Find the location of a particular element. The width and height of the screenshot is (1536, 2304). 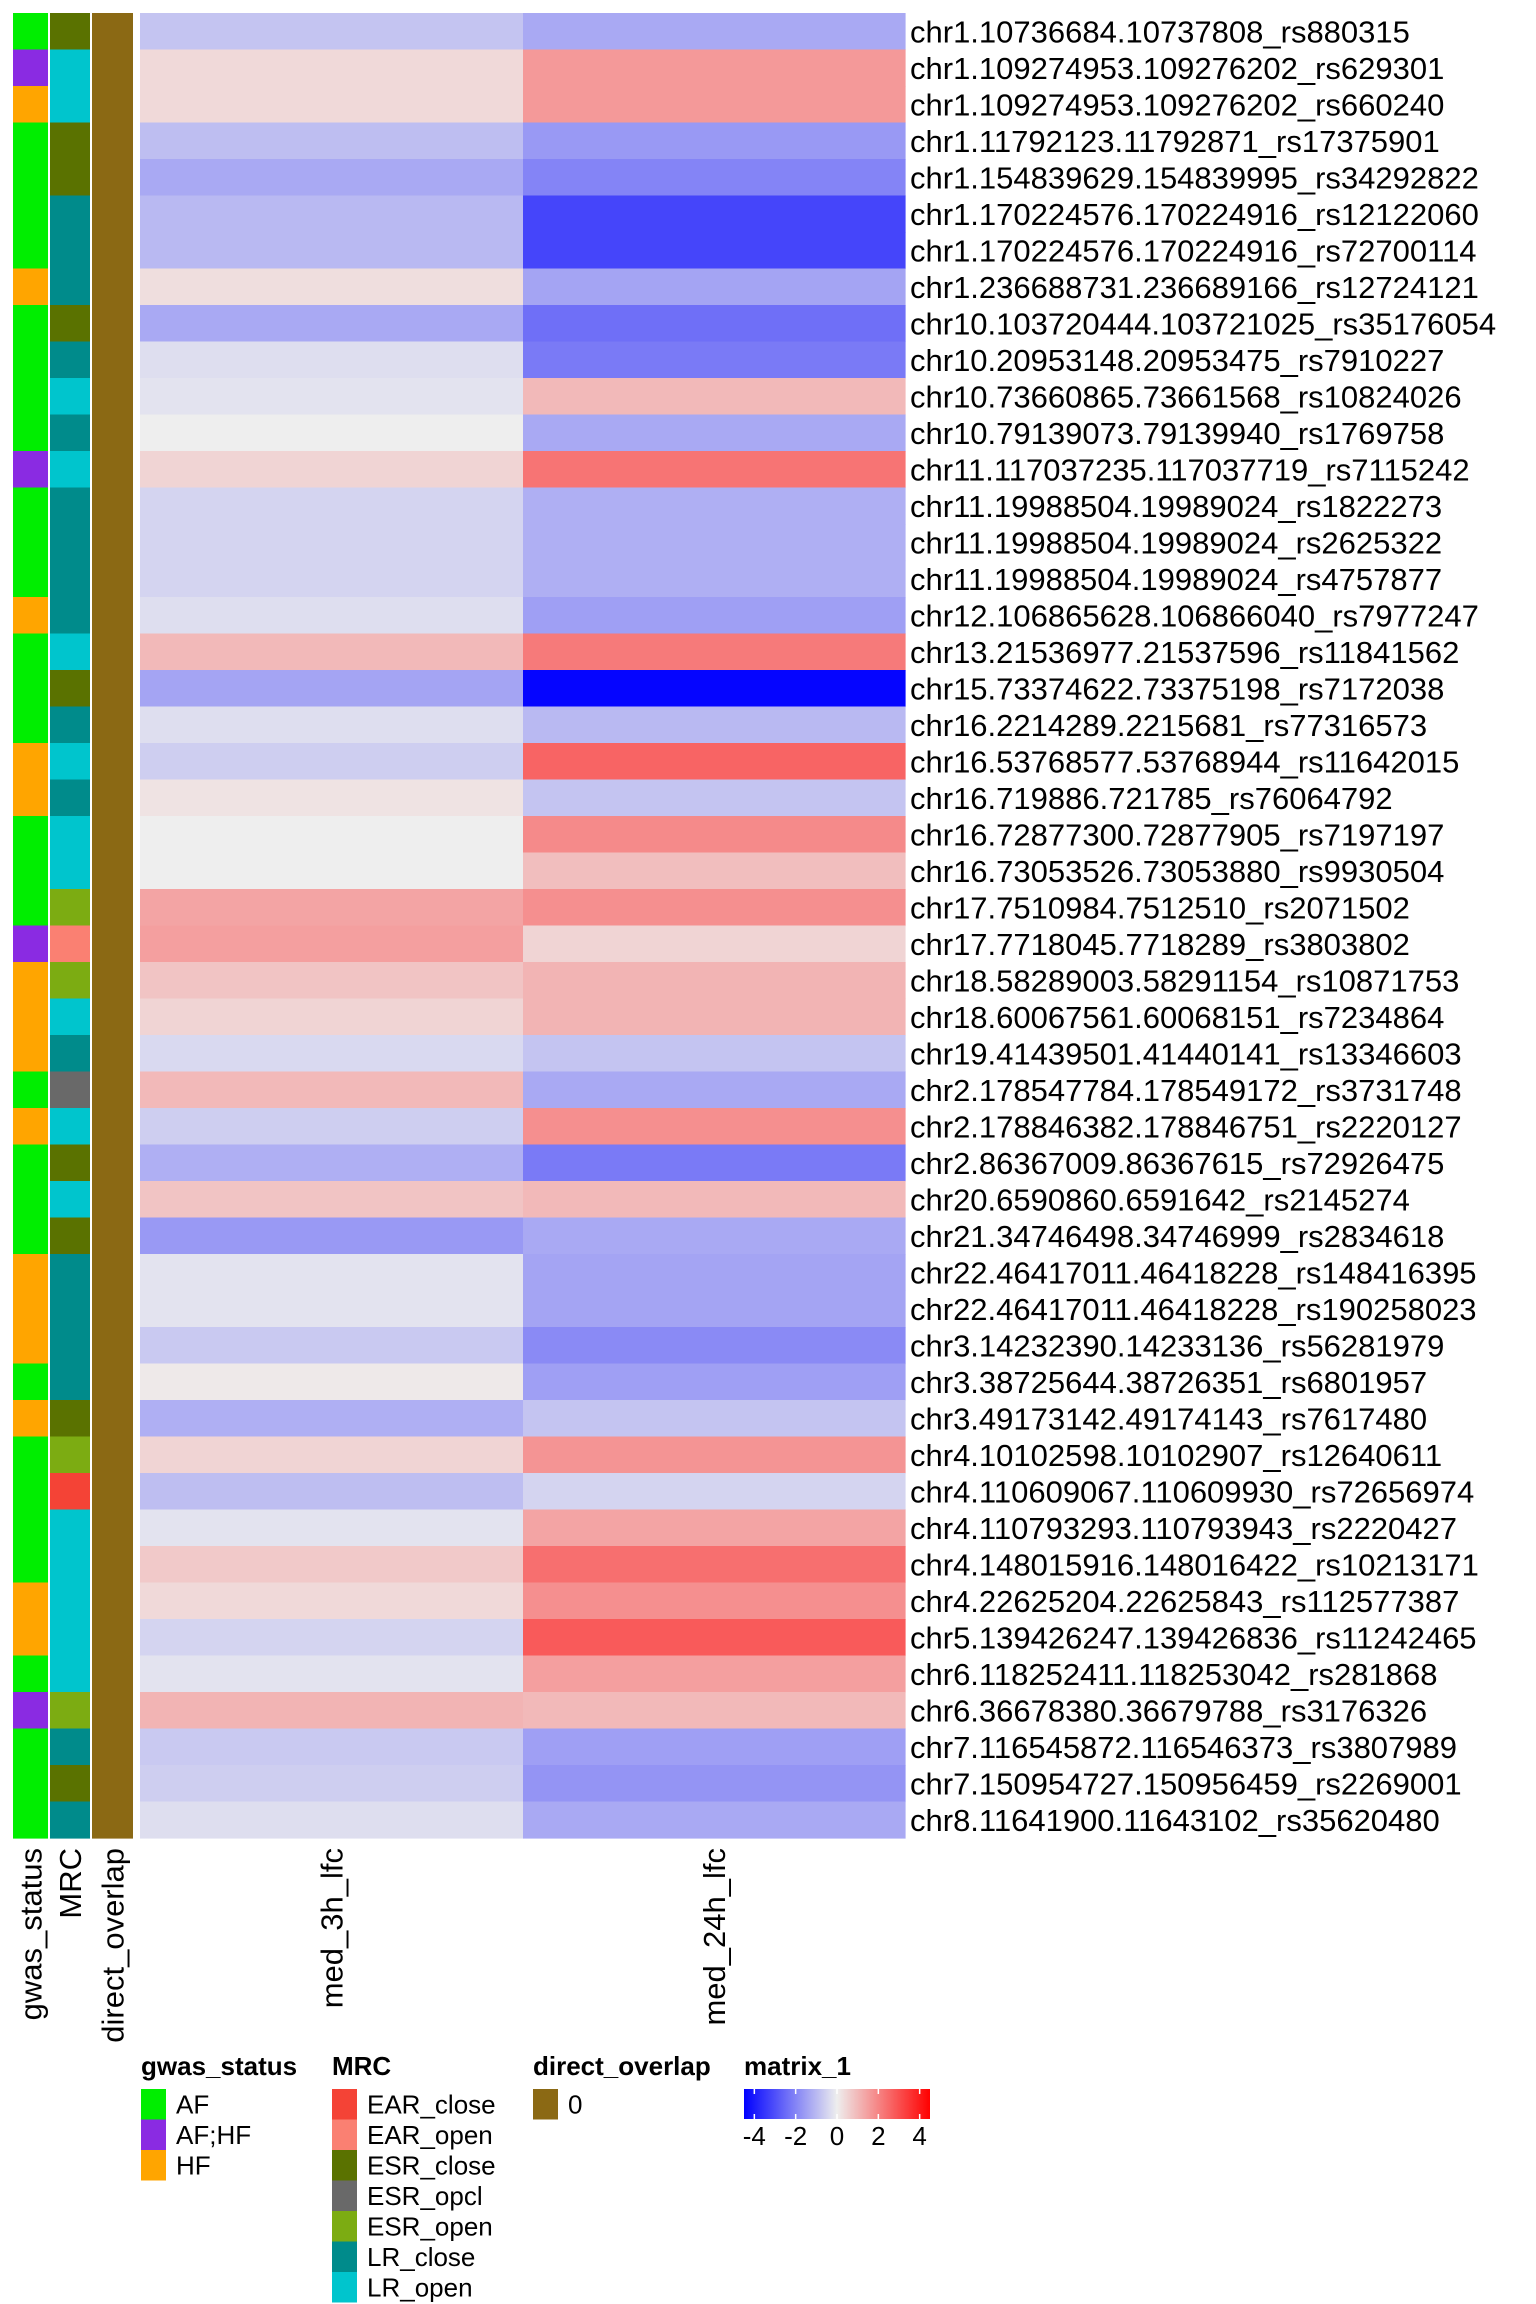

legend-mrc-label: ESR_opcl is located at coordinates (425, 2196).